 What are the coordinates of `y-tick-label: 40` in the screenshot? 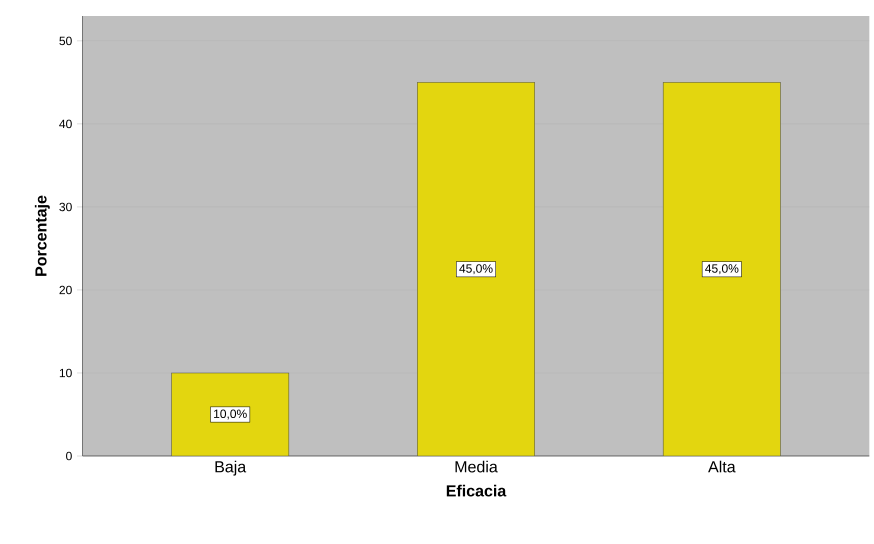 It's located at (65, 124).